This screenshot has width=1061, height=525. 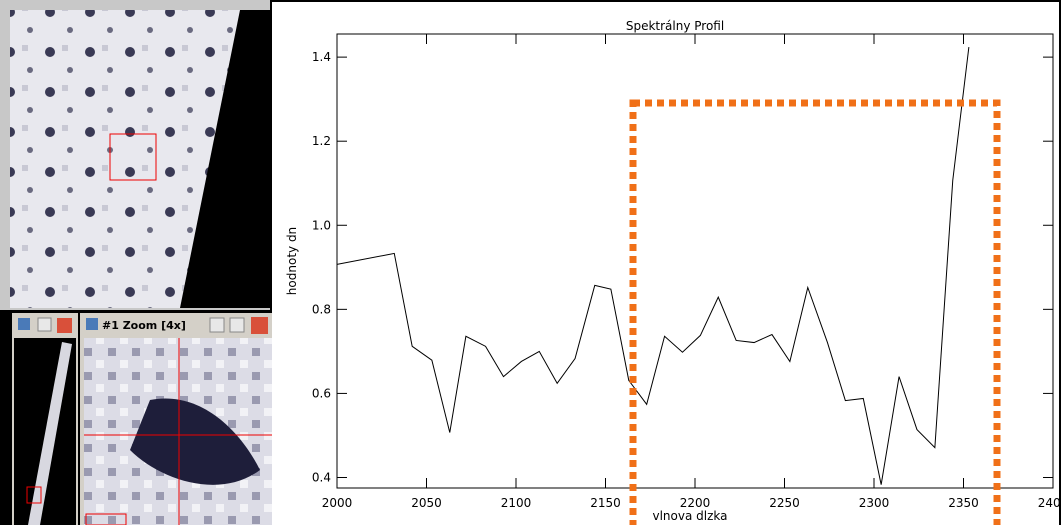 I want to click on zoom-controls, so click(x=106, y=519).